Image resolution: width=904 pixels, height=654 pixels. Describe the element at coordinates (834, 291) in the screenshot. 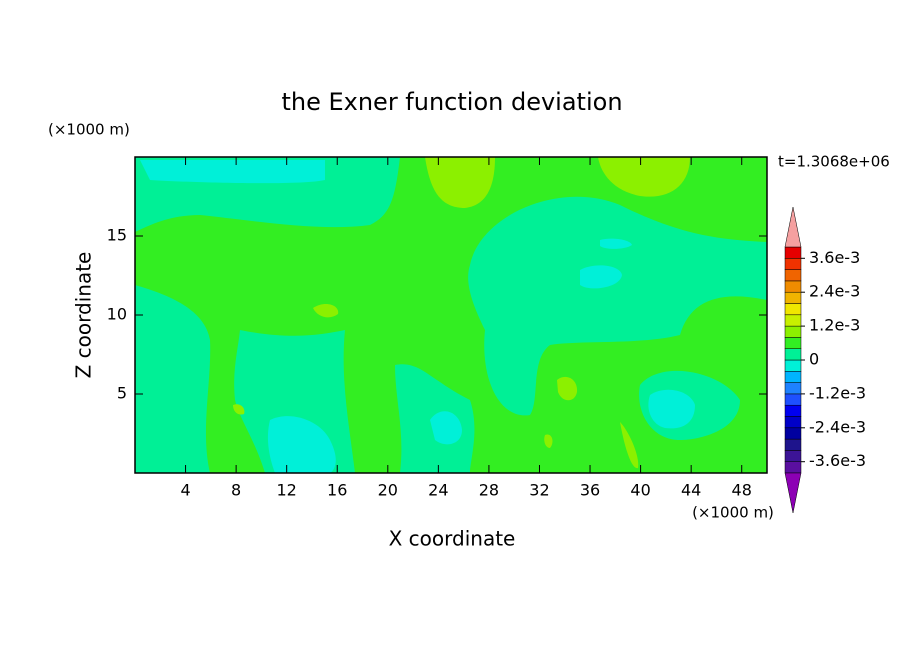

I see `colorbar-label: 2.4e-3` at that location.